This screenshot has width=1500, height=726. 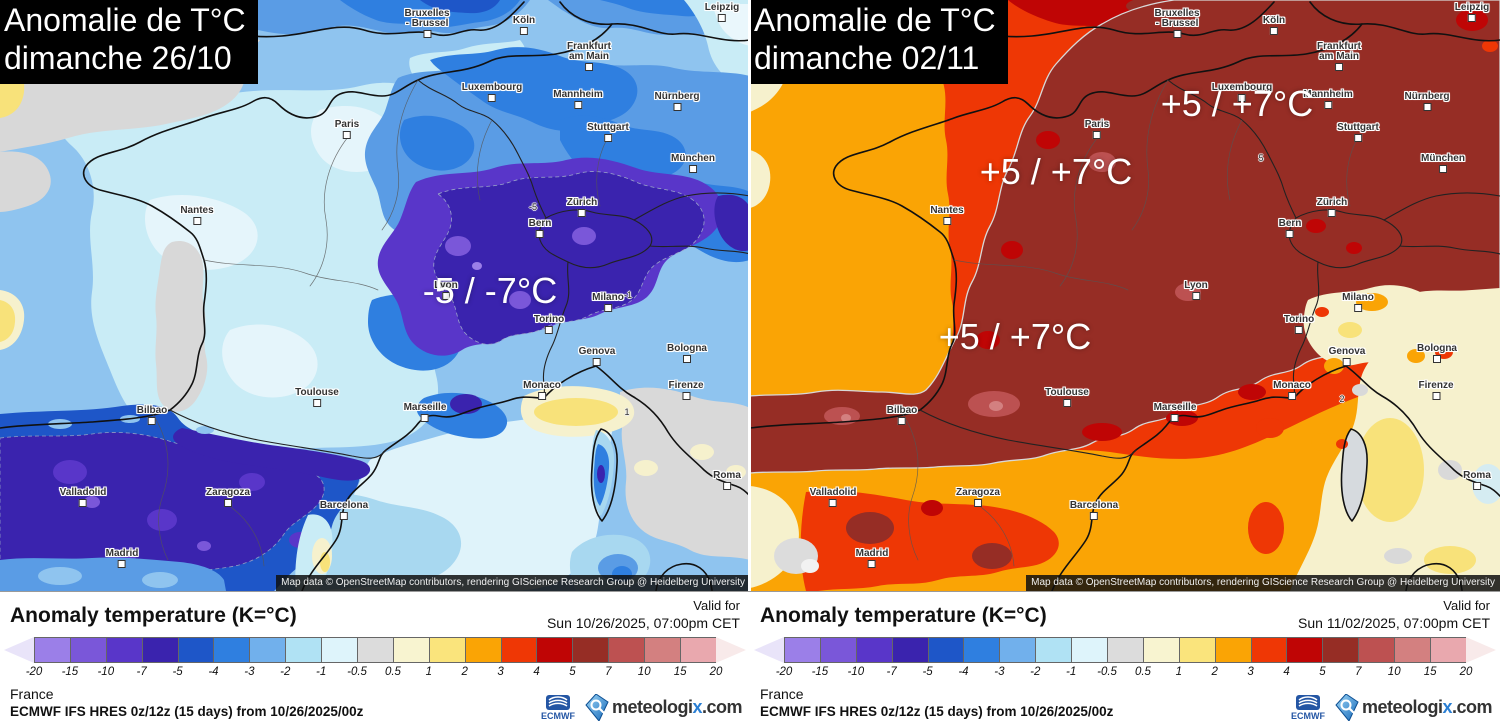 I want to click on city-label: Zaragoza, so click(x=228, y=497).